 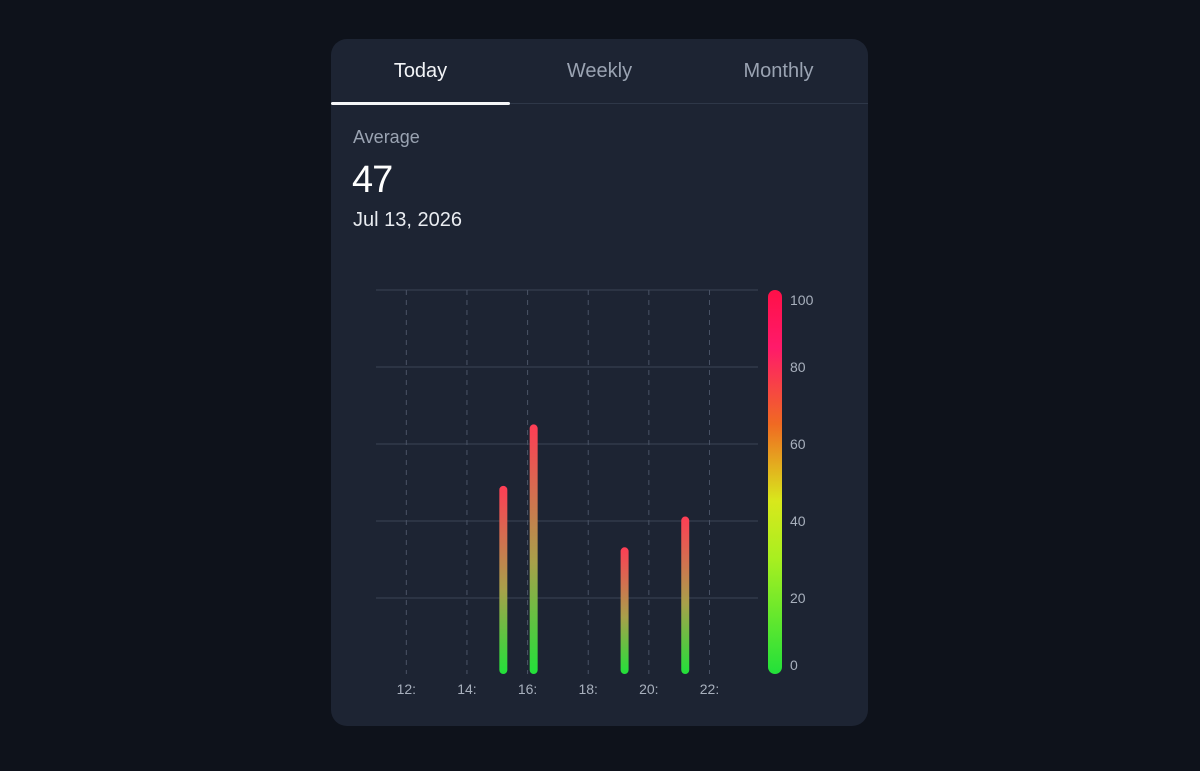 What do you see at coordinates (558, 689) in the screenshot?
I see `x-axis-labels: 12: 14: 16: 18: 20: 22:` at bounding box center [558, 689].